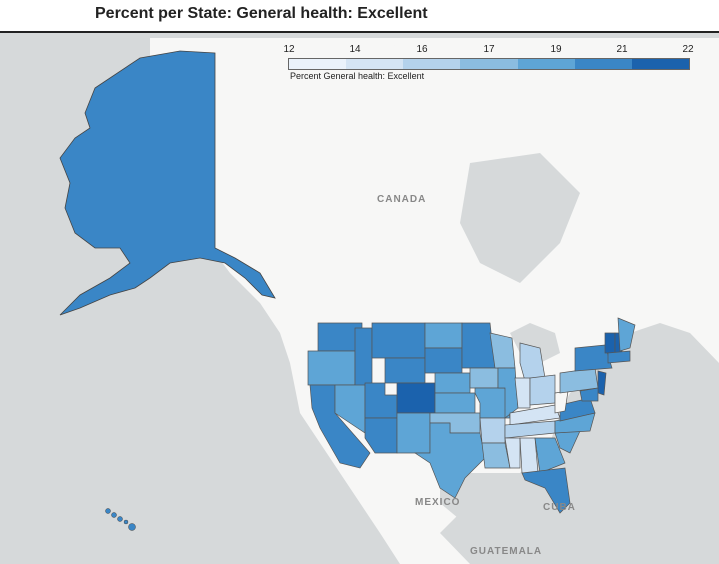  I want to click on state-arkansas, so click(492, 430).